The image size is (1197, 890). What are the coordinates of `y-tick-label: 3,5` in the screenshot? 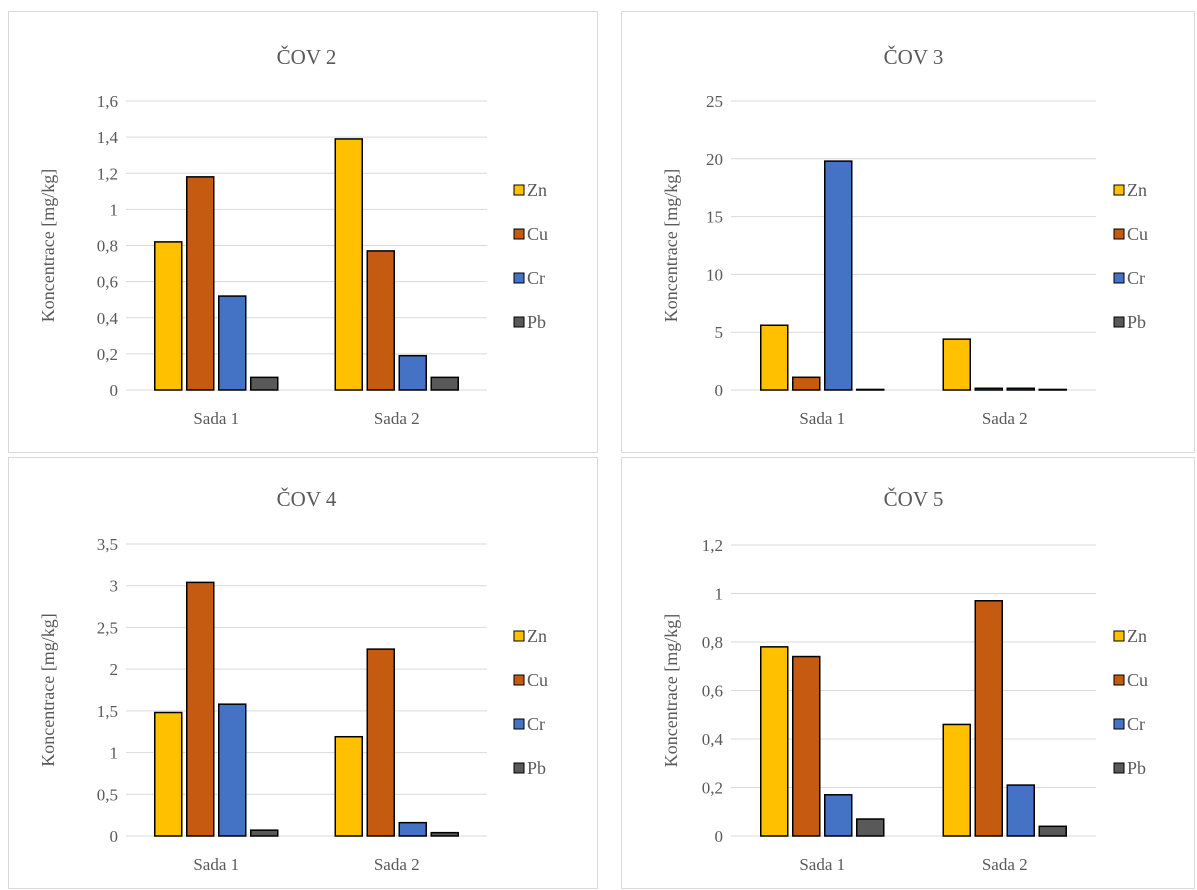 It's located at (107, 544).